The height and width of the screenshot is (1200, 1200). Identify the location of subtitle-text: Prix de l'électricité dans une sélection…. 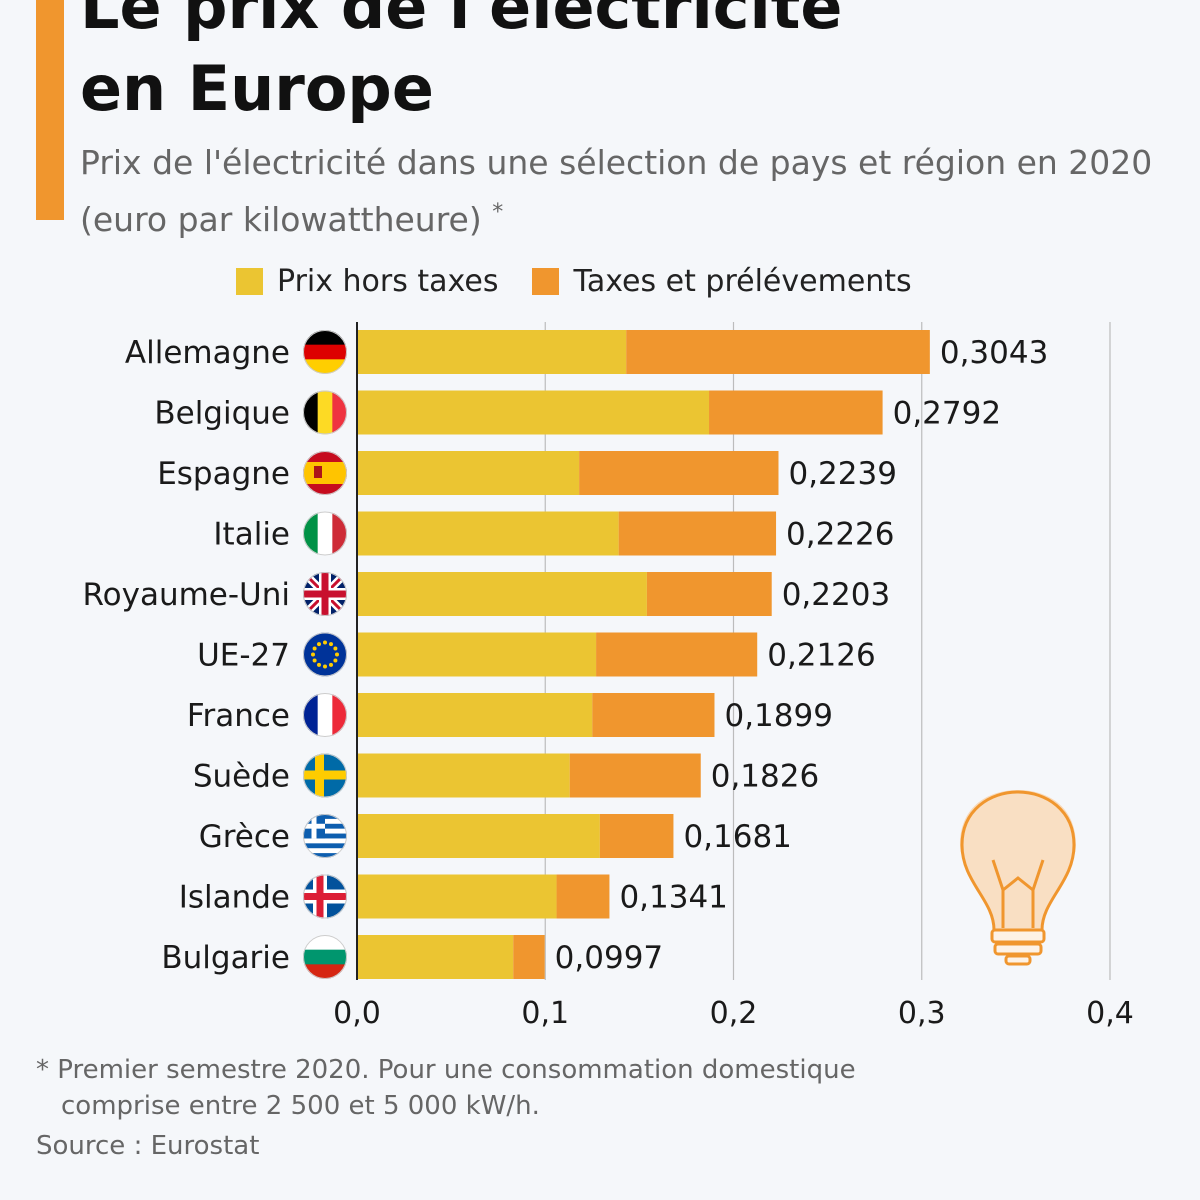
(616, 191).